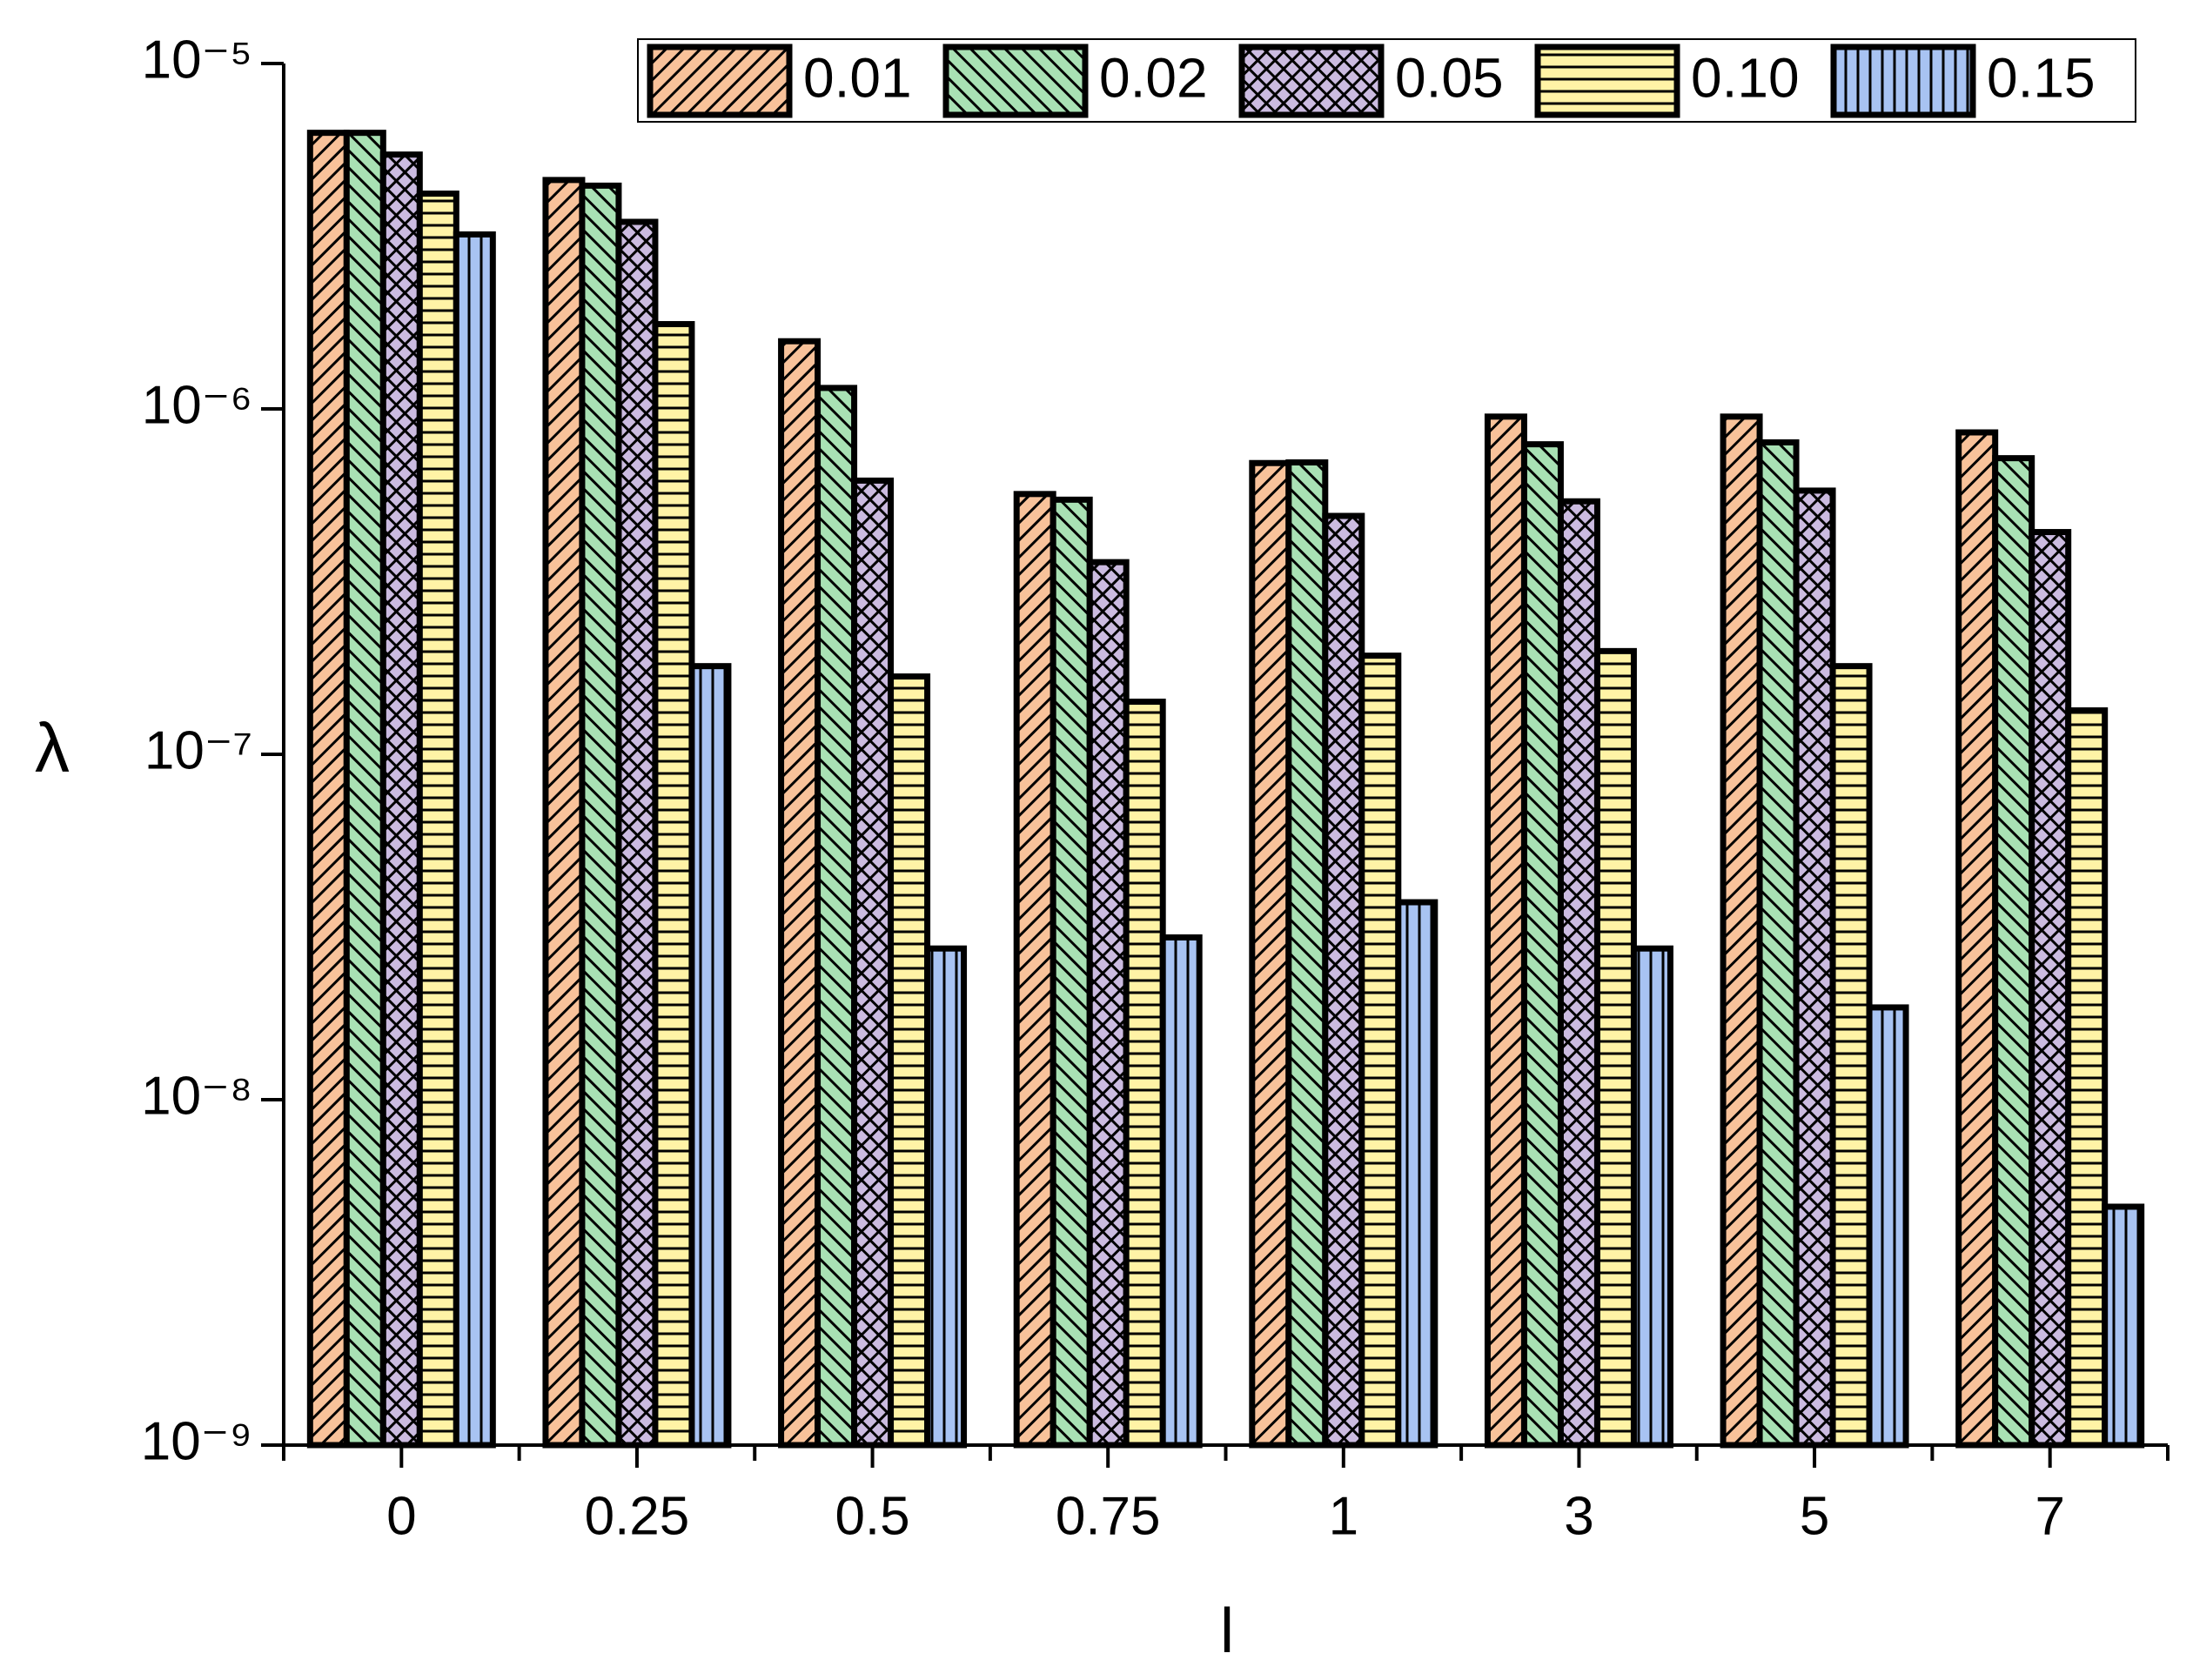  I want to click on legend-label: 0.05, so click(1449, 77).